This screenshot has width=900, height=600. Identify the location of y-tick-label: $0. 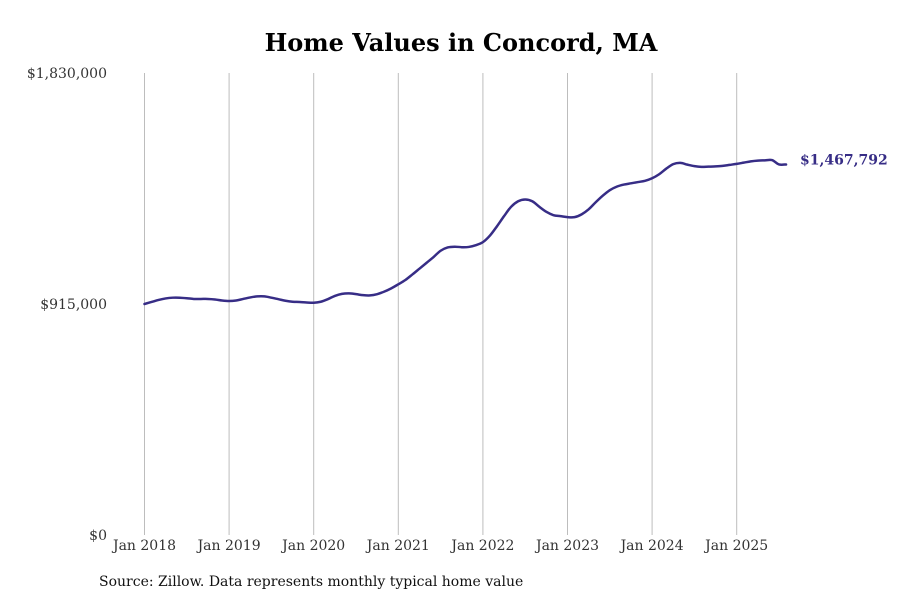
(98, 536).